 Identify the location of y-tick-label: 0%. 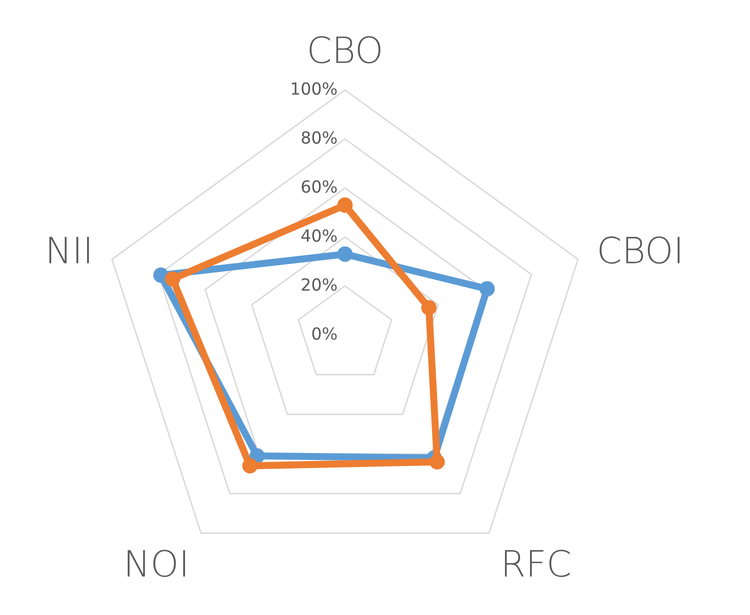
(324, 333).